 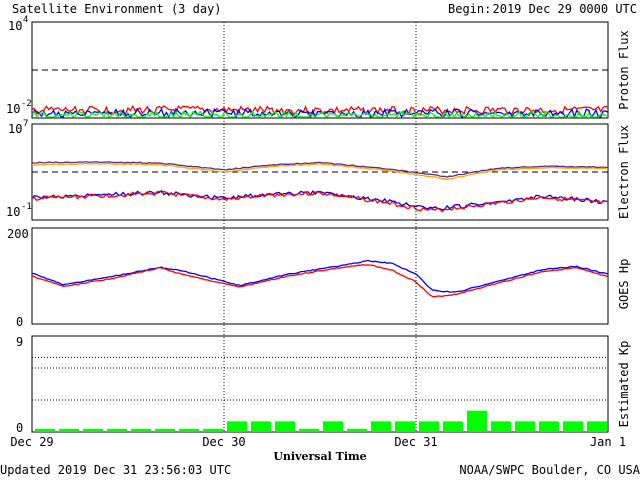 I want to click on panel2-series-orange, so click(x=320, y=171).